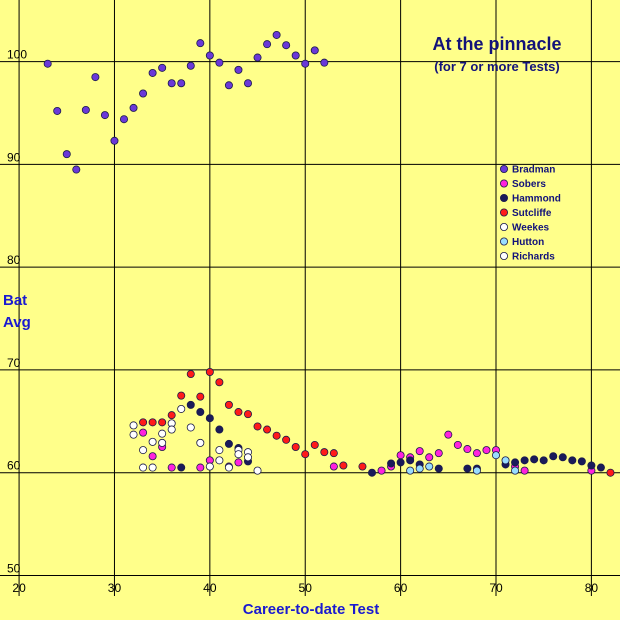  I want to click on legend-label-sobers: Sobers, so click(529, 184).